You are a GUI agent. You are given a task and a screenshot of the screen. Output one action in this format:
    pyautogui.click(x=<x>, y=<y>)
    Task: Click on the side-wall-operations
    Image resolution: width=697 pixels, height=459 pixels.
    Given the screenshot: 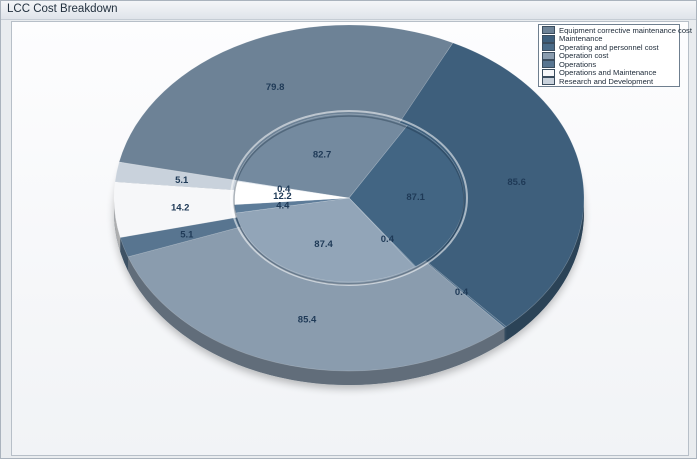 What is the action you would take?
    pyautogui.click(x=124, y=254)
    